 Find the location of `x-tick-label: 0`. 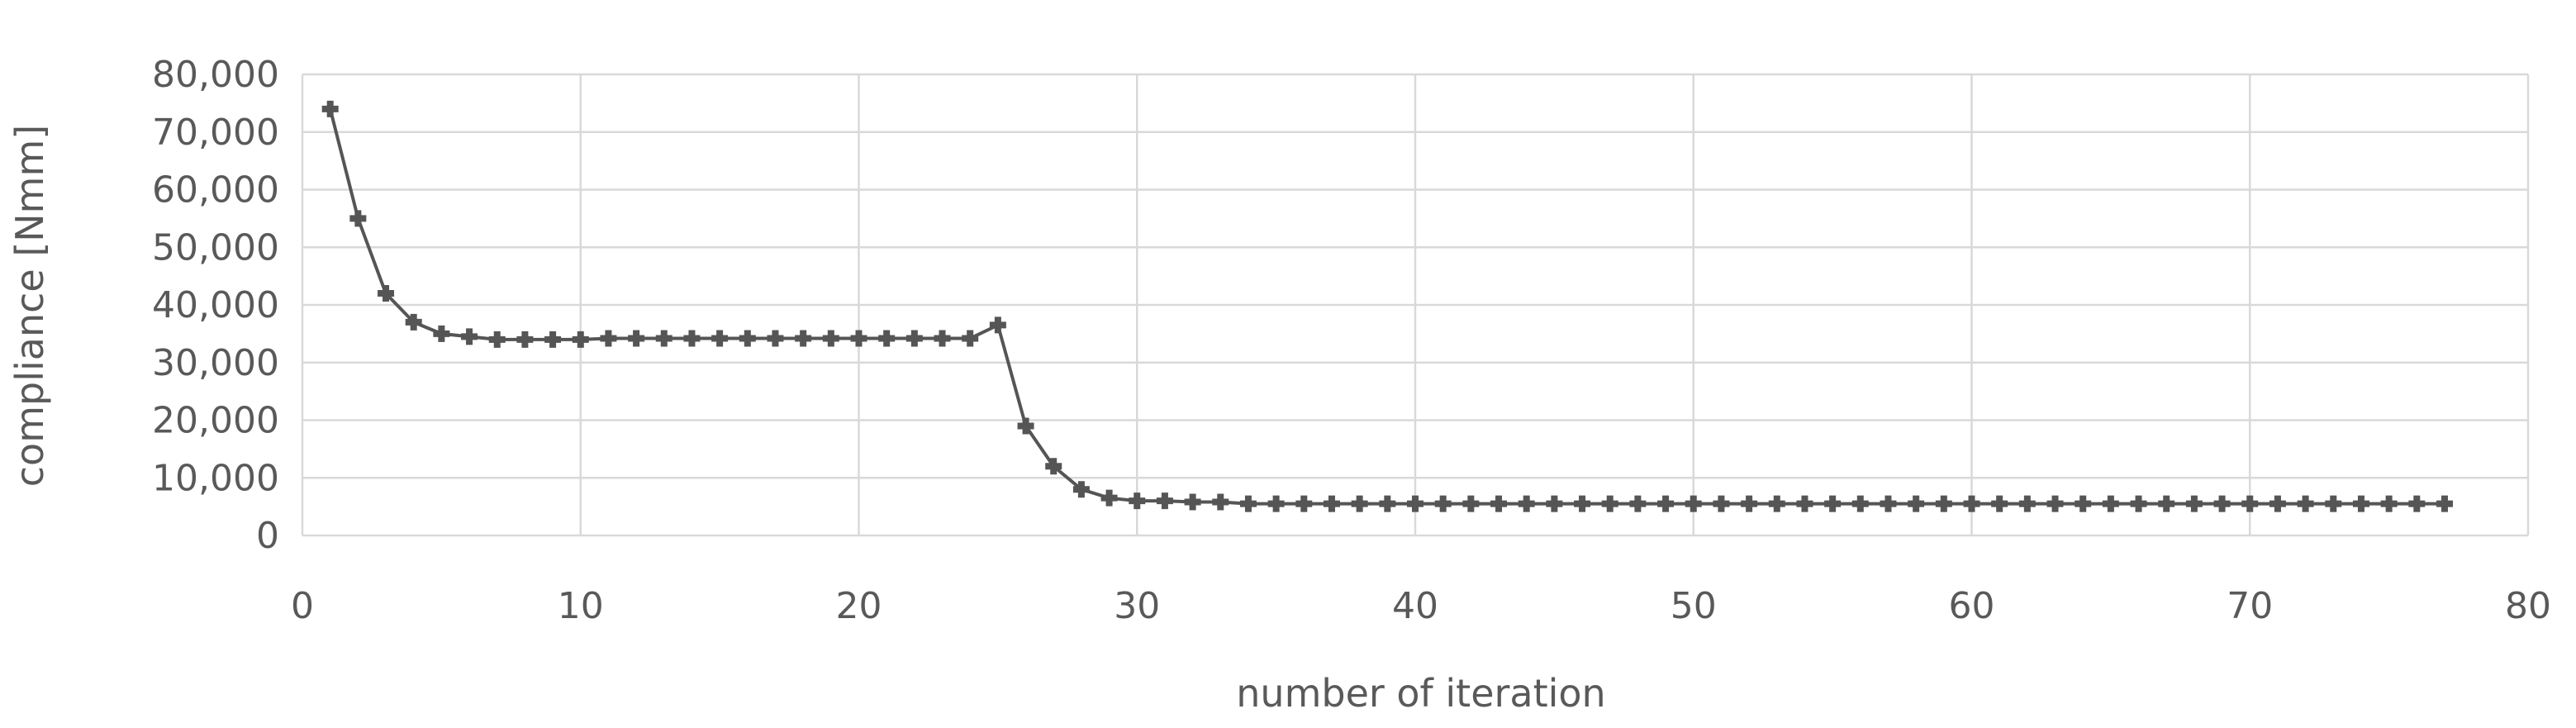

x-tick-label: 0 is located at coordinates (302, 606).